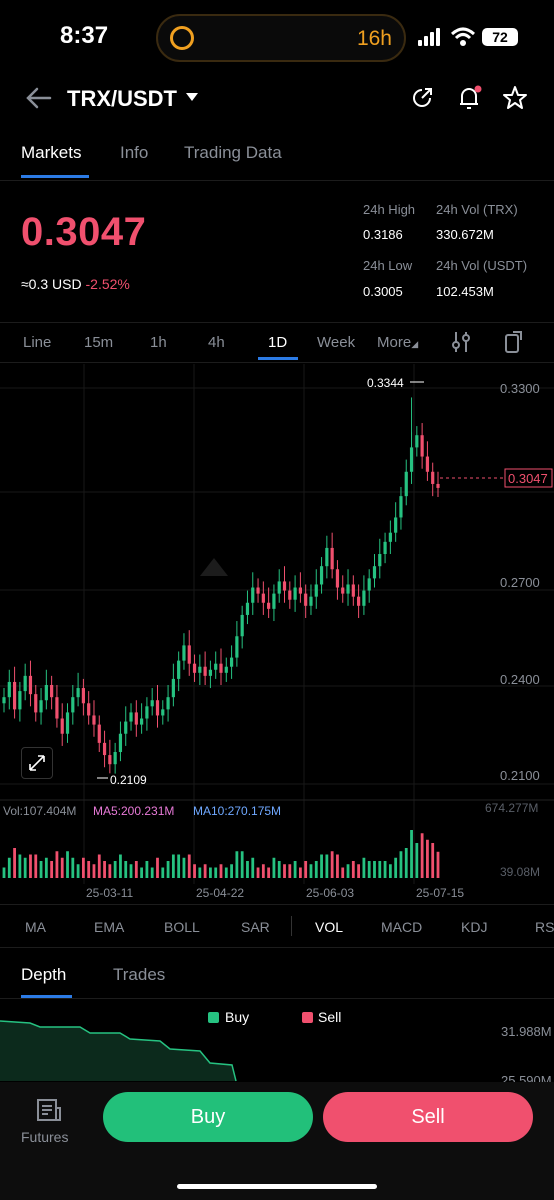 The height and width of the screenshot is (1200, 554). What do you see at coordinates (402, 927) in the screenshot?
I see `indicator-macd: MACD` at bounding box center [402, 927].